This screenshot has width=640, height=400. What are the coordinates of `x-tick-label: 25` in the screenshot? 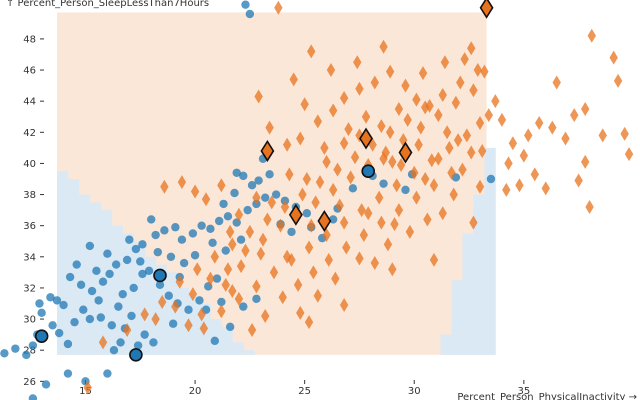 It's located at (304, 391).